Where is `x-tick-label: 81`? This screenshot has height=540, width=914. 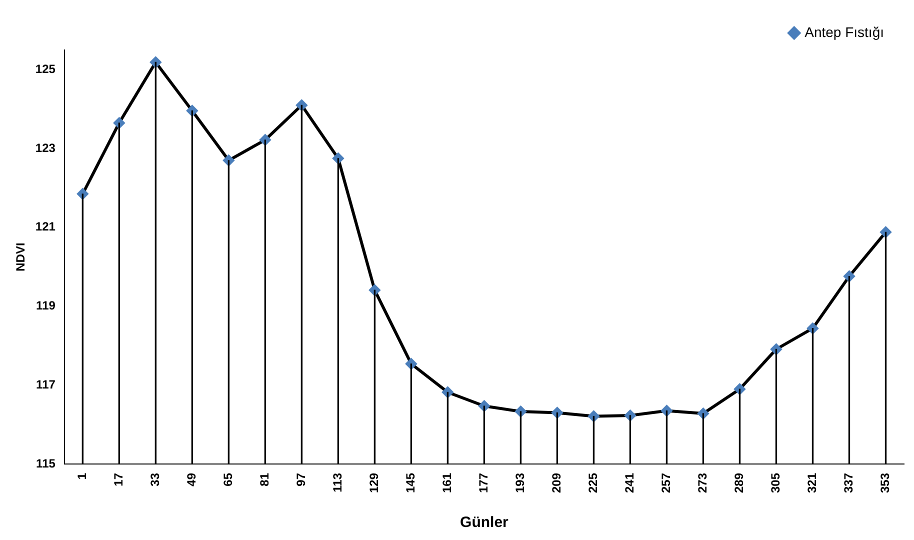 x-tick-label: 81 is located at coordinates (265, 479).